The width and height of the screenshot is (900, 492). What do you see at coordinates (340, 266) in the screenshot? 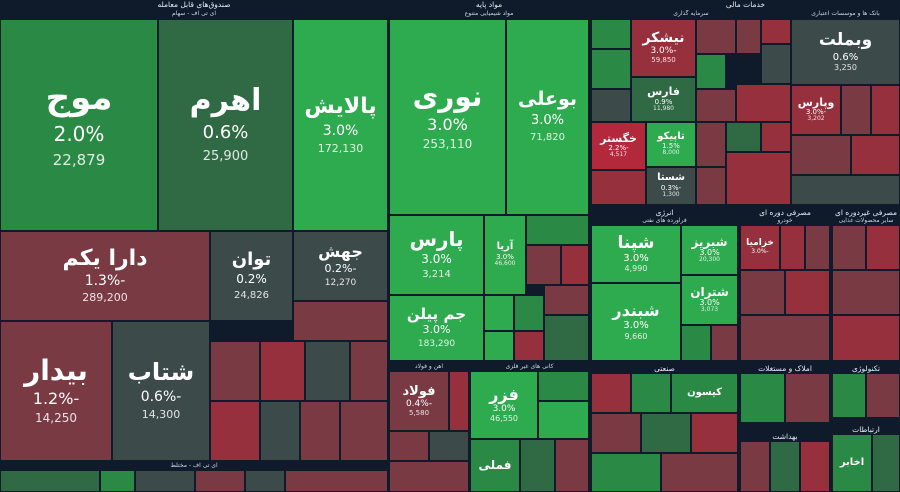
I see `tile-jahesh: جهش -0.2% 12,270` at bounding box center [340, 266].